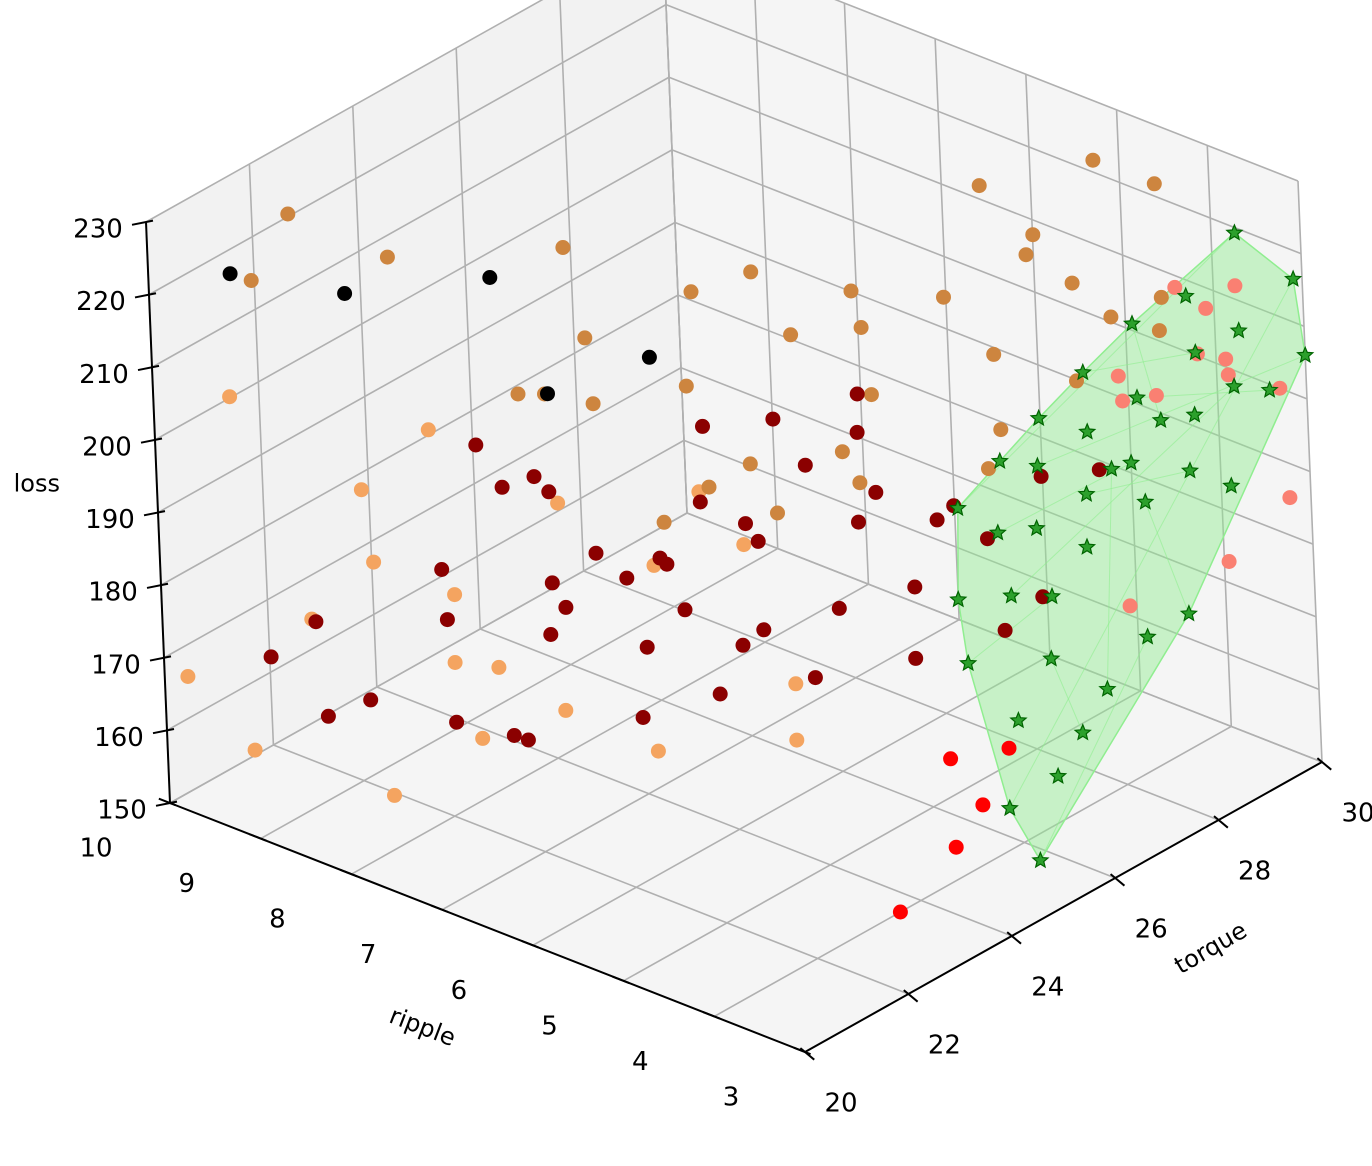  Describe the element at coordinates (113, 593) in the screenshot. I see `z-tick-label: 180` at that location.